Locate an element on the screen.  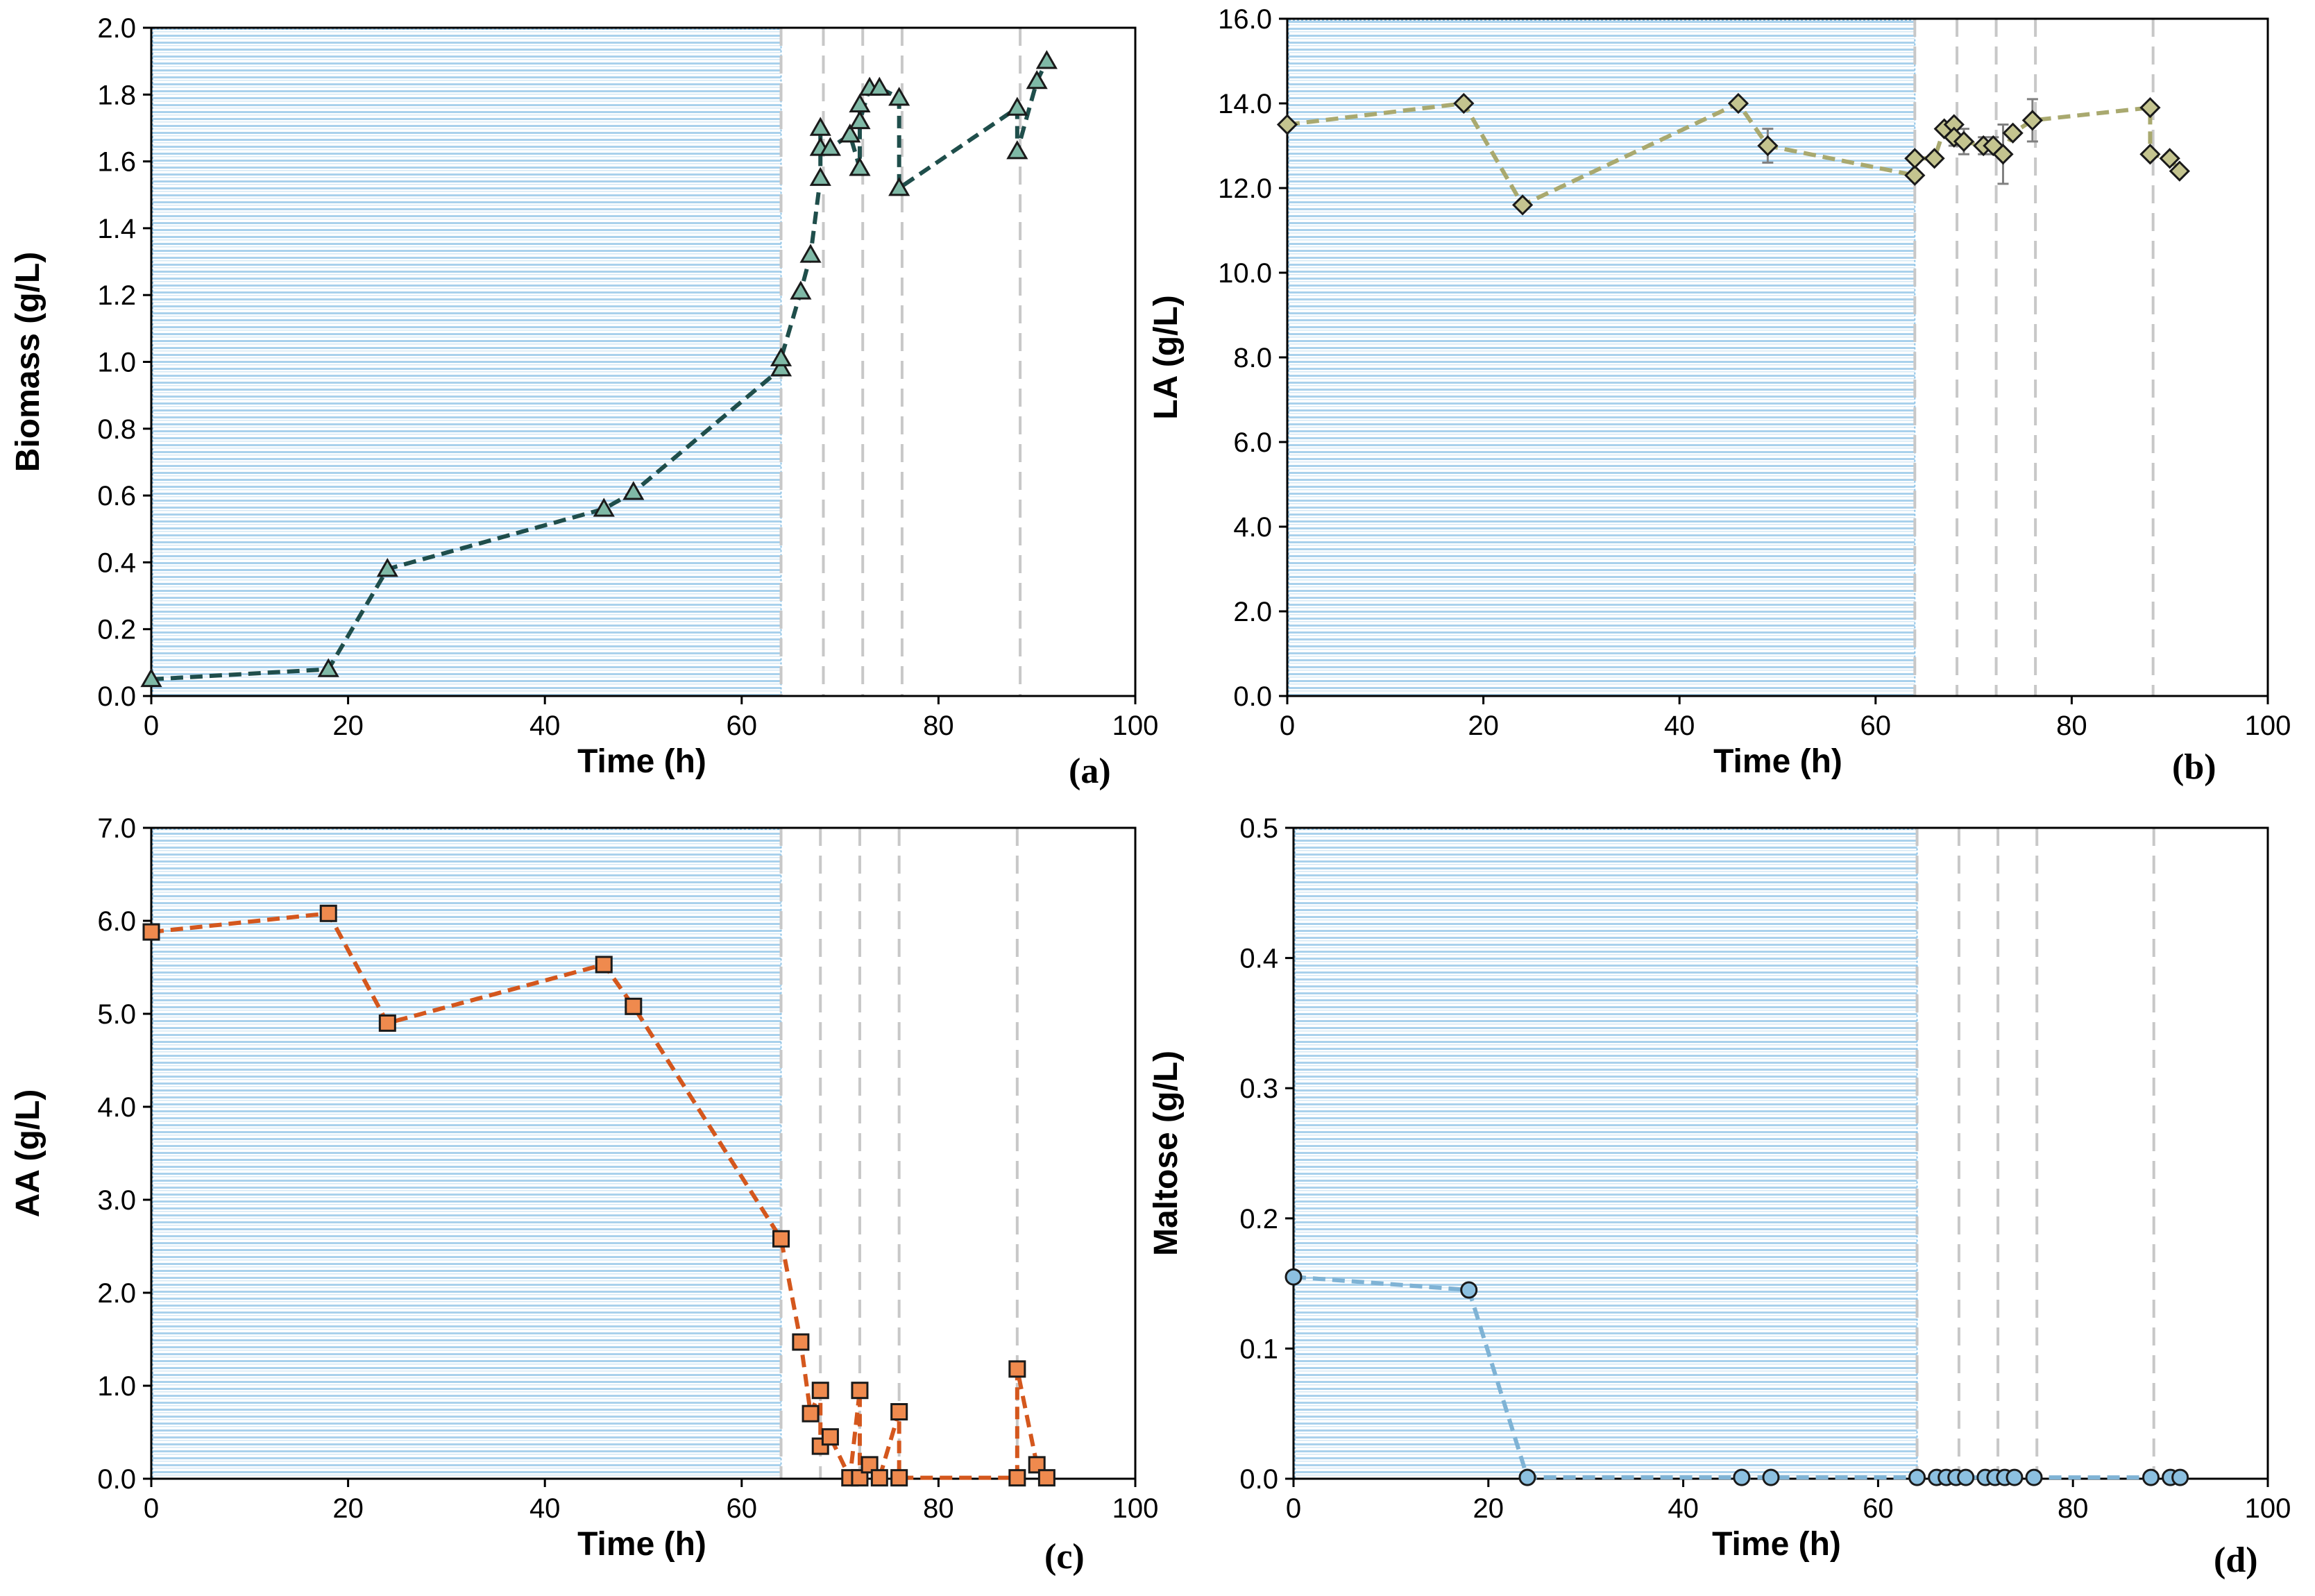
y-axis-title: Biomass (g/L) is located at coordinates (28, 362).